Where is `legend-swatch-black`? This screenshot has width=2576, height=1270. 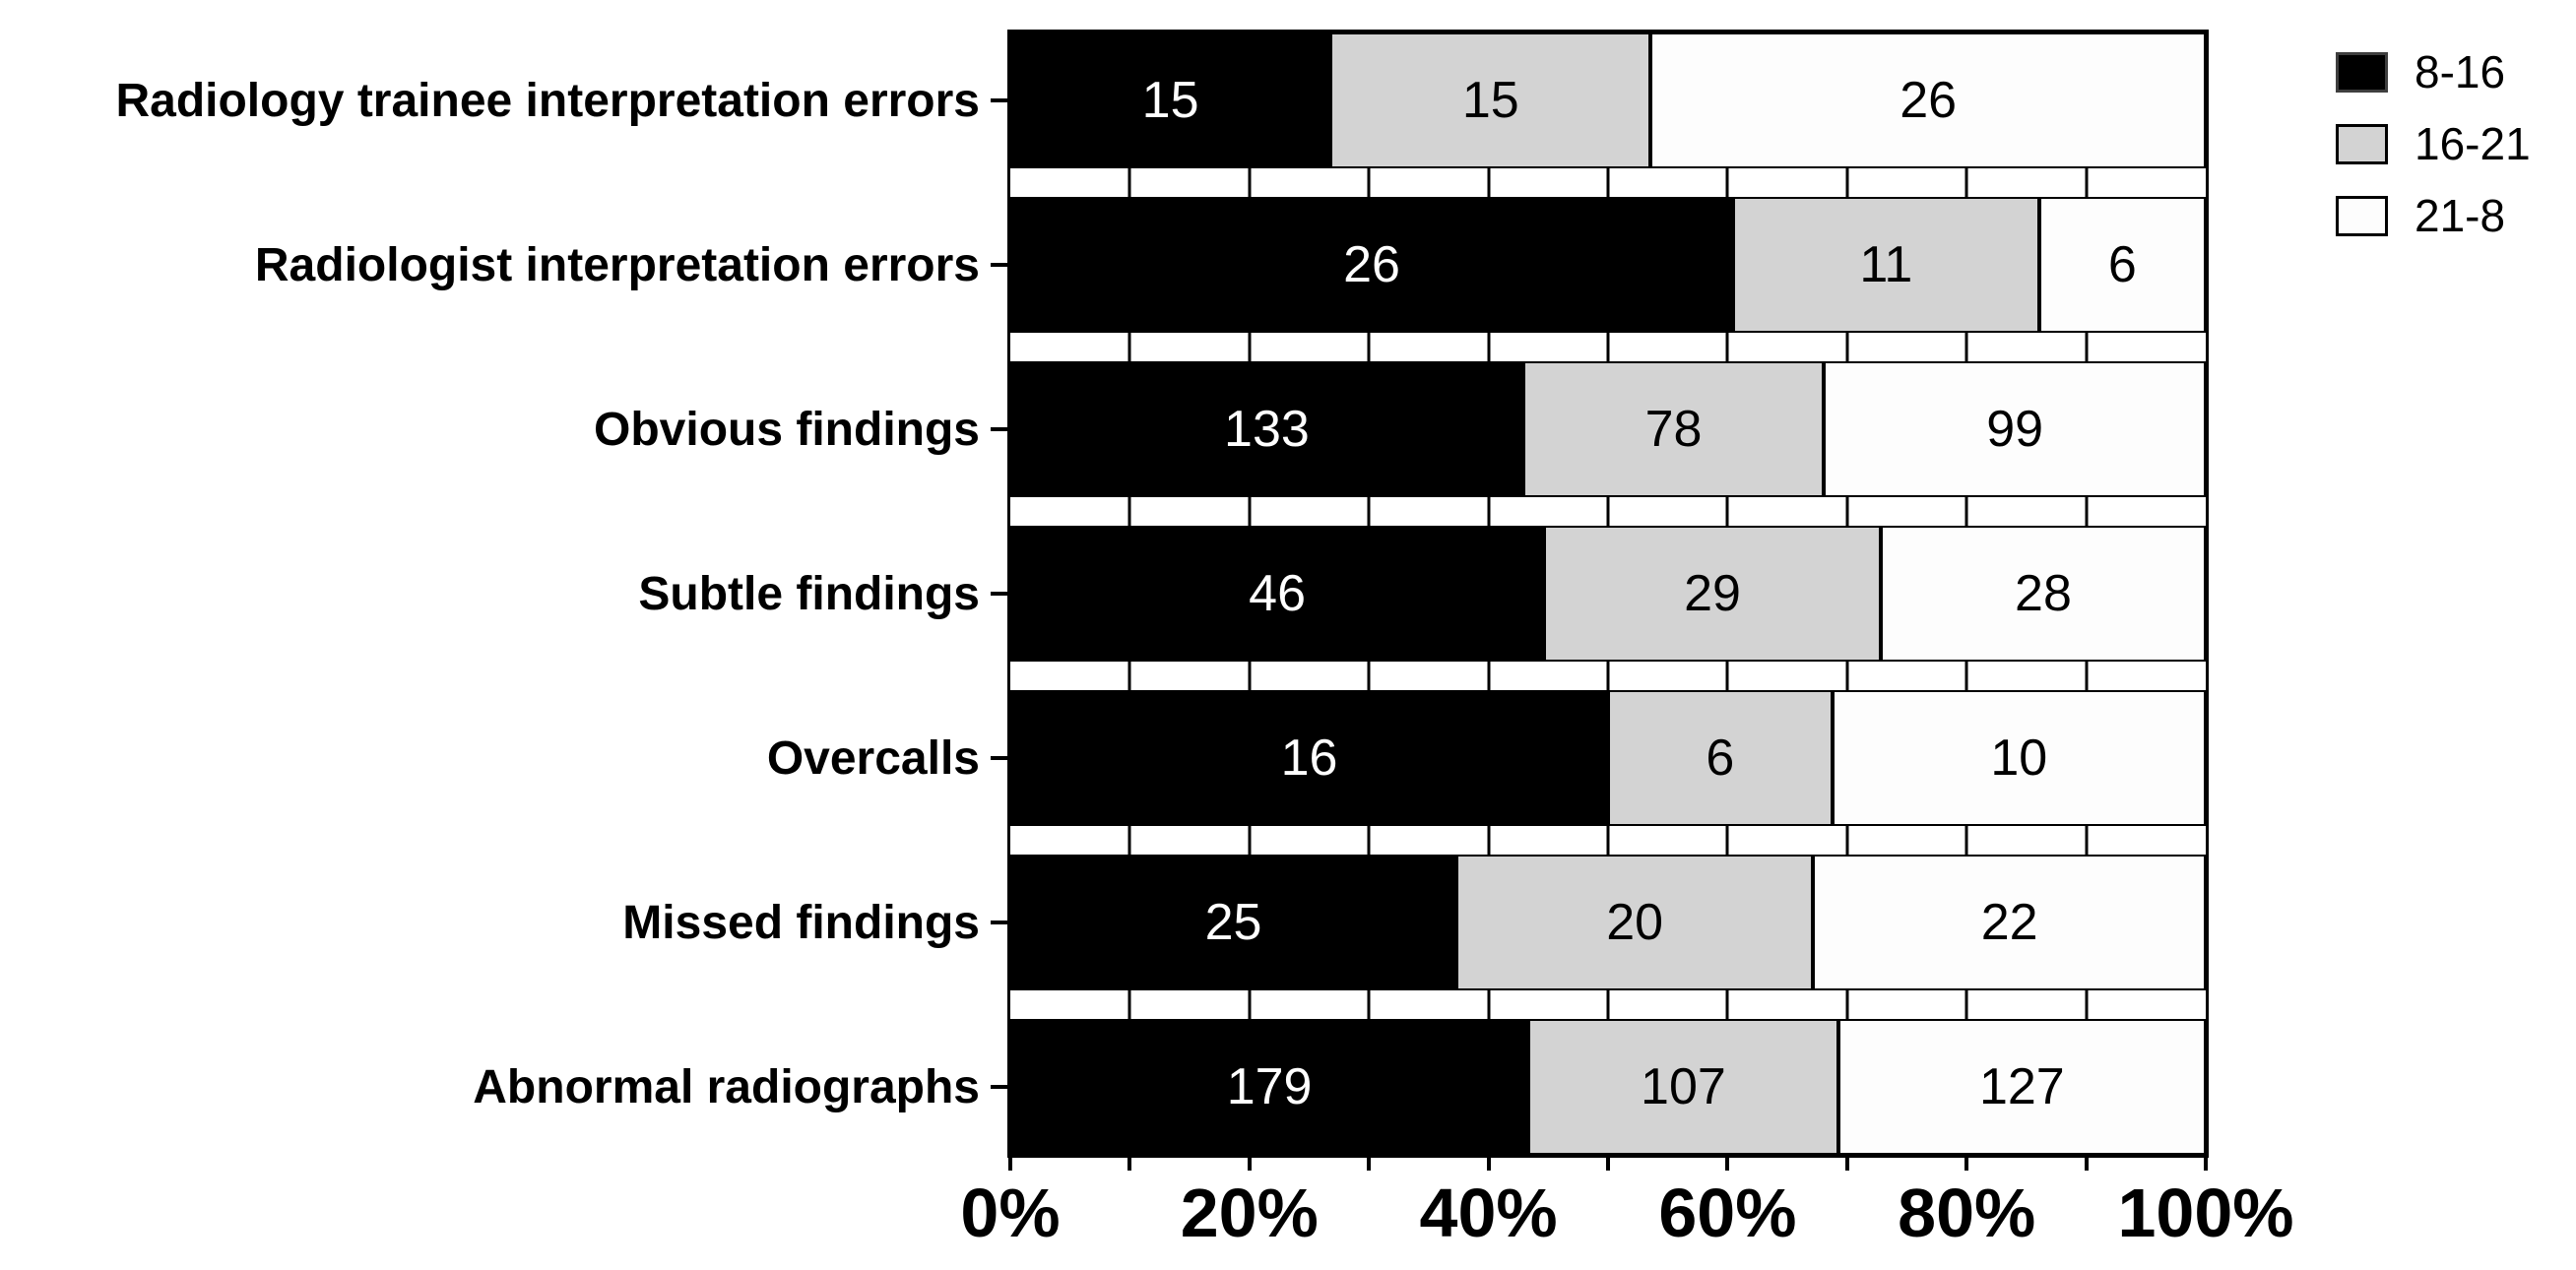 legend-swatch-black is located at coordinates (2362, 72).